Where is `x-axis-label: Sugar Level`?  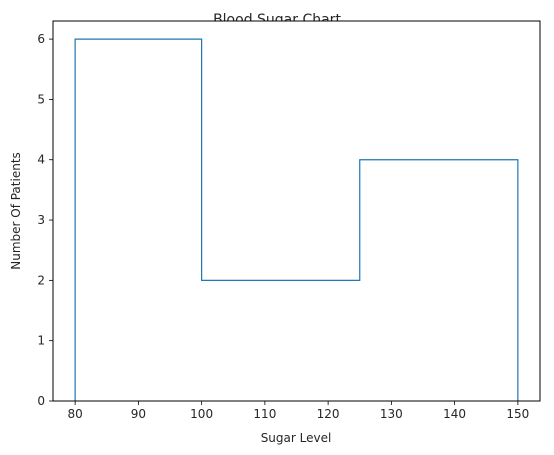 x-axis-label: Sugar Level is located at coordinates (296, 438).